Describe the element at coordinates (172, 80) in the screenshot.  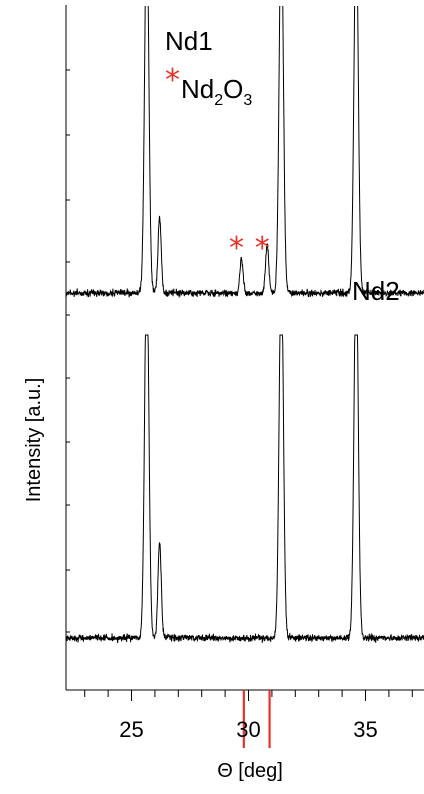
I see `legend-star: *` at that location.